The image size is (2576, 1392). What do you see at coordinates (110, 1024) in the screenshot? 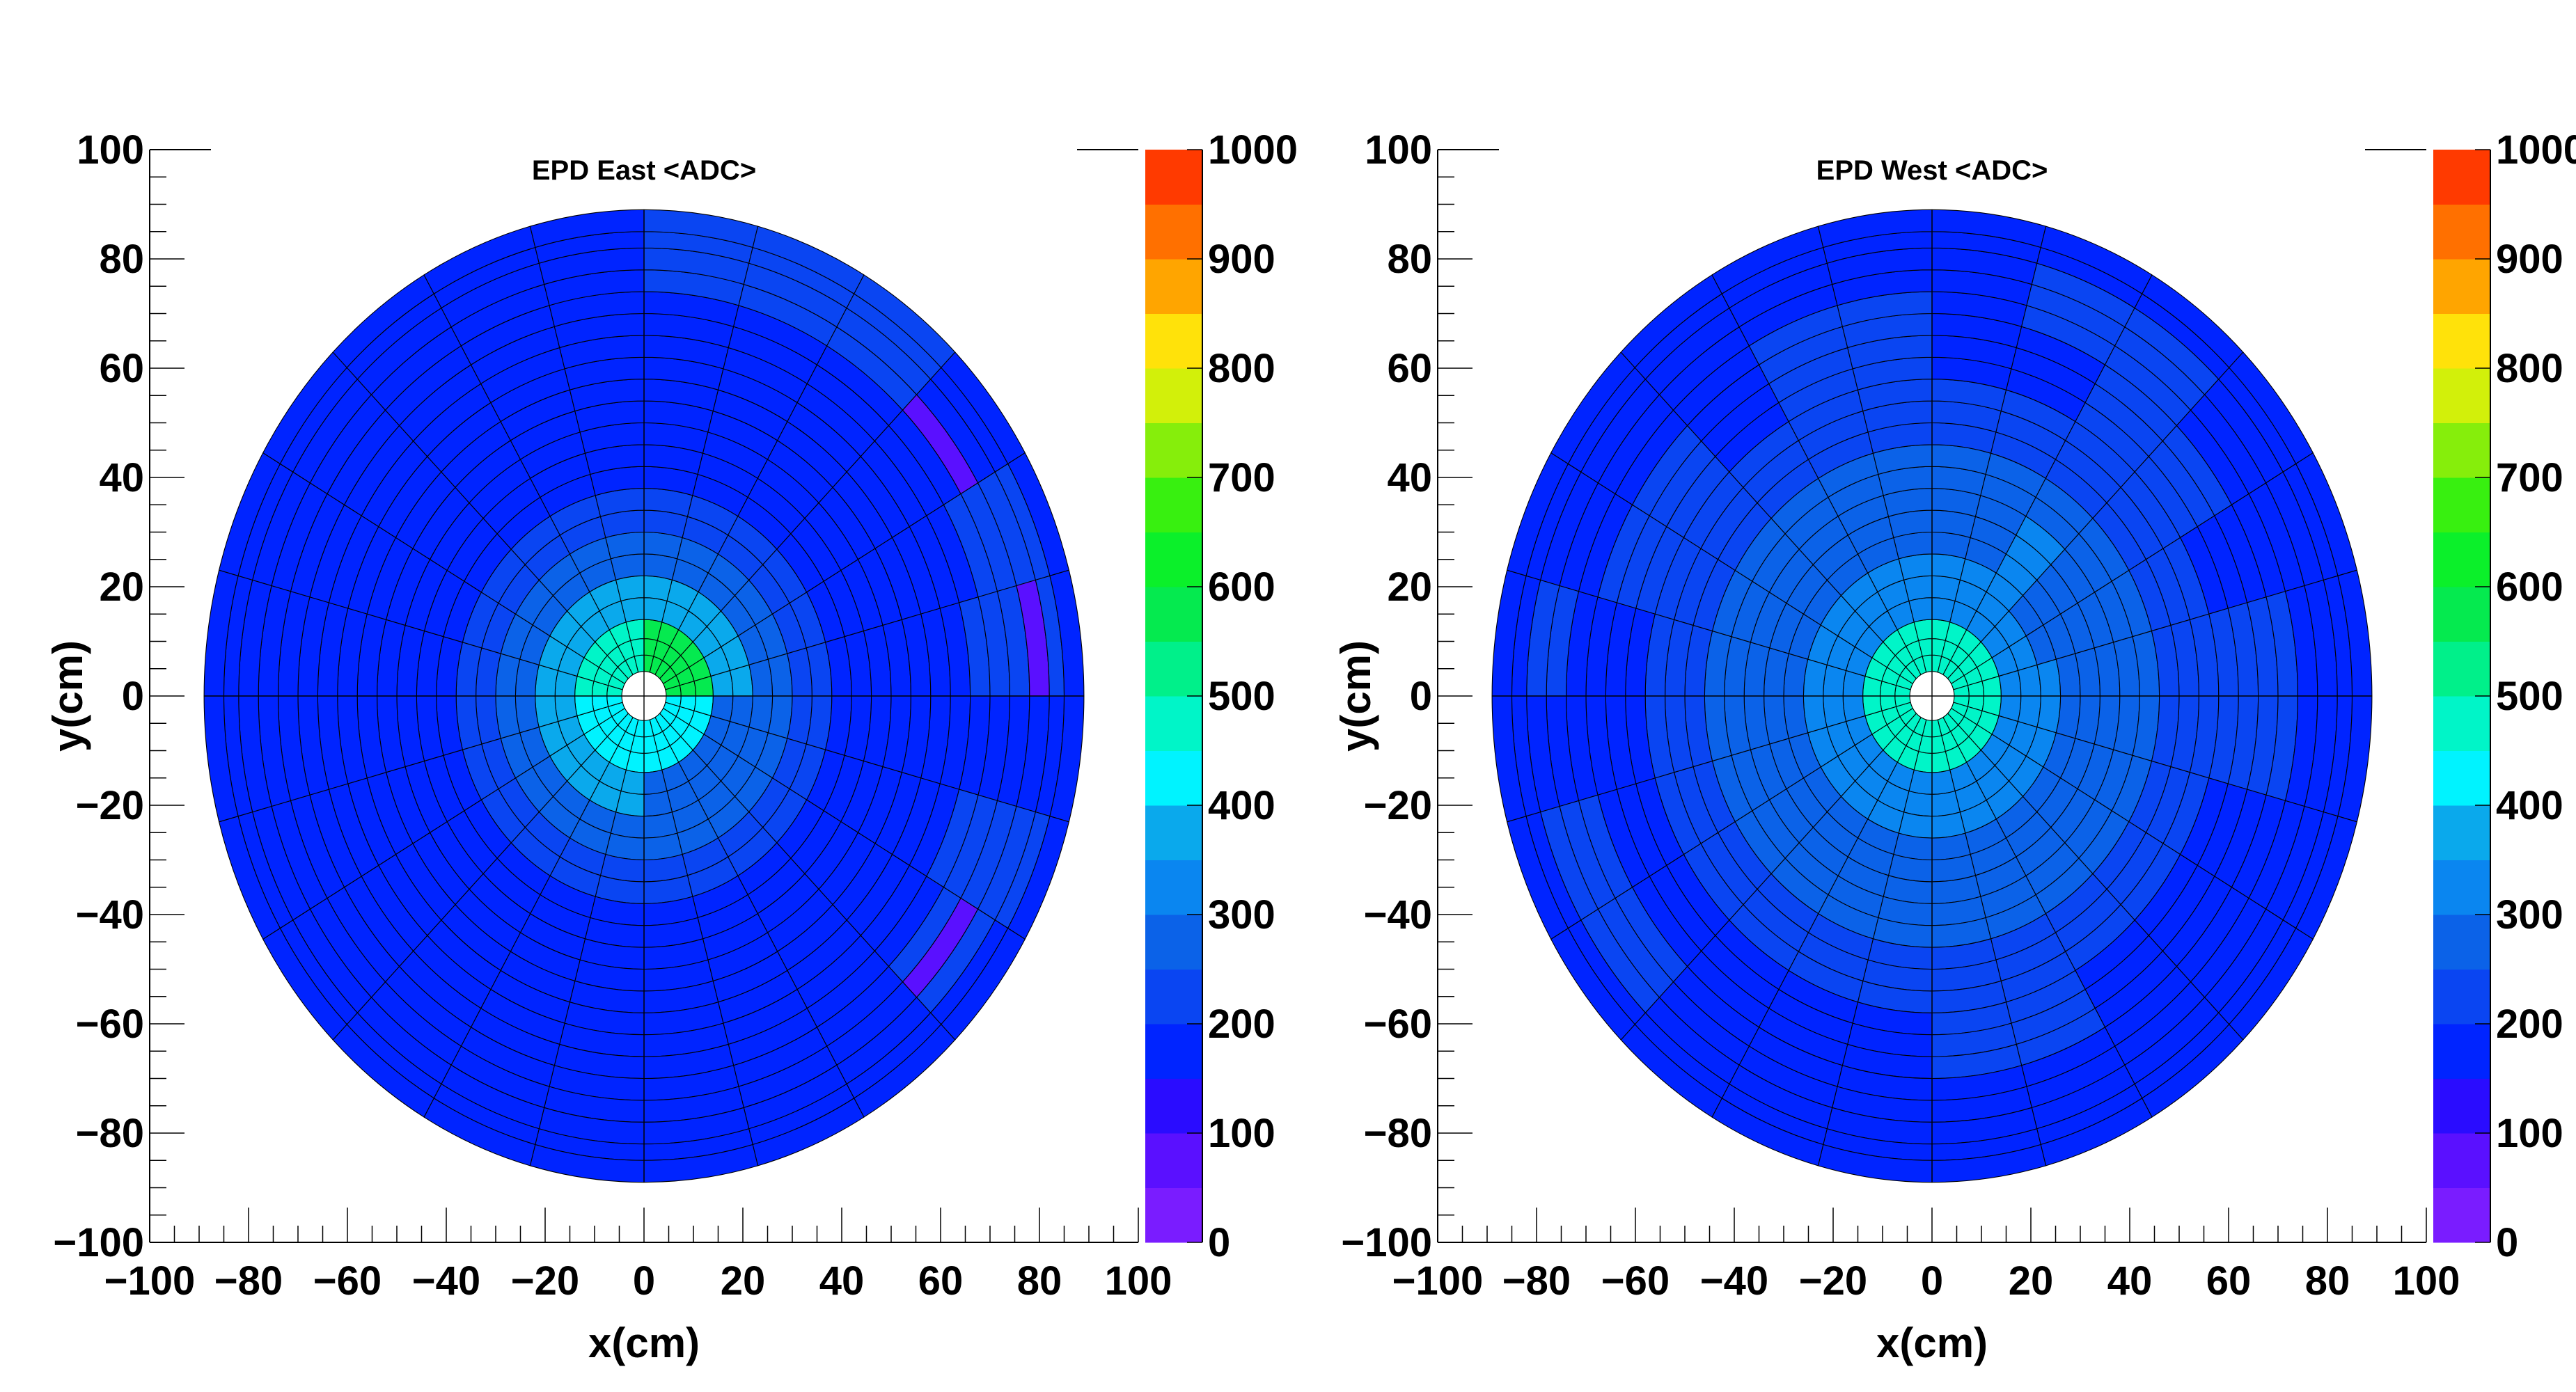
I see `y-tick-label: −60` at bounding box center [110, 1024].